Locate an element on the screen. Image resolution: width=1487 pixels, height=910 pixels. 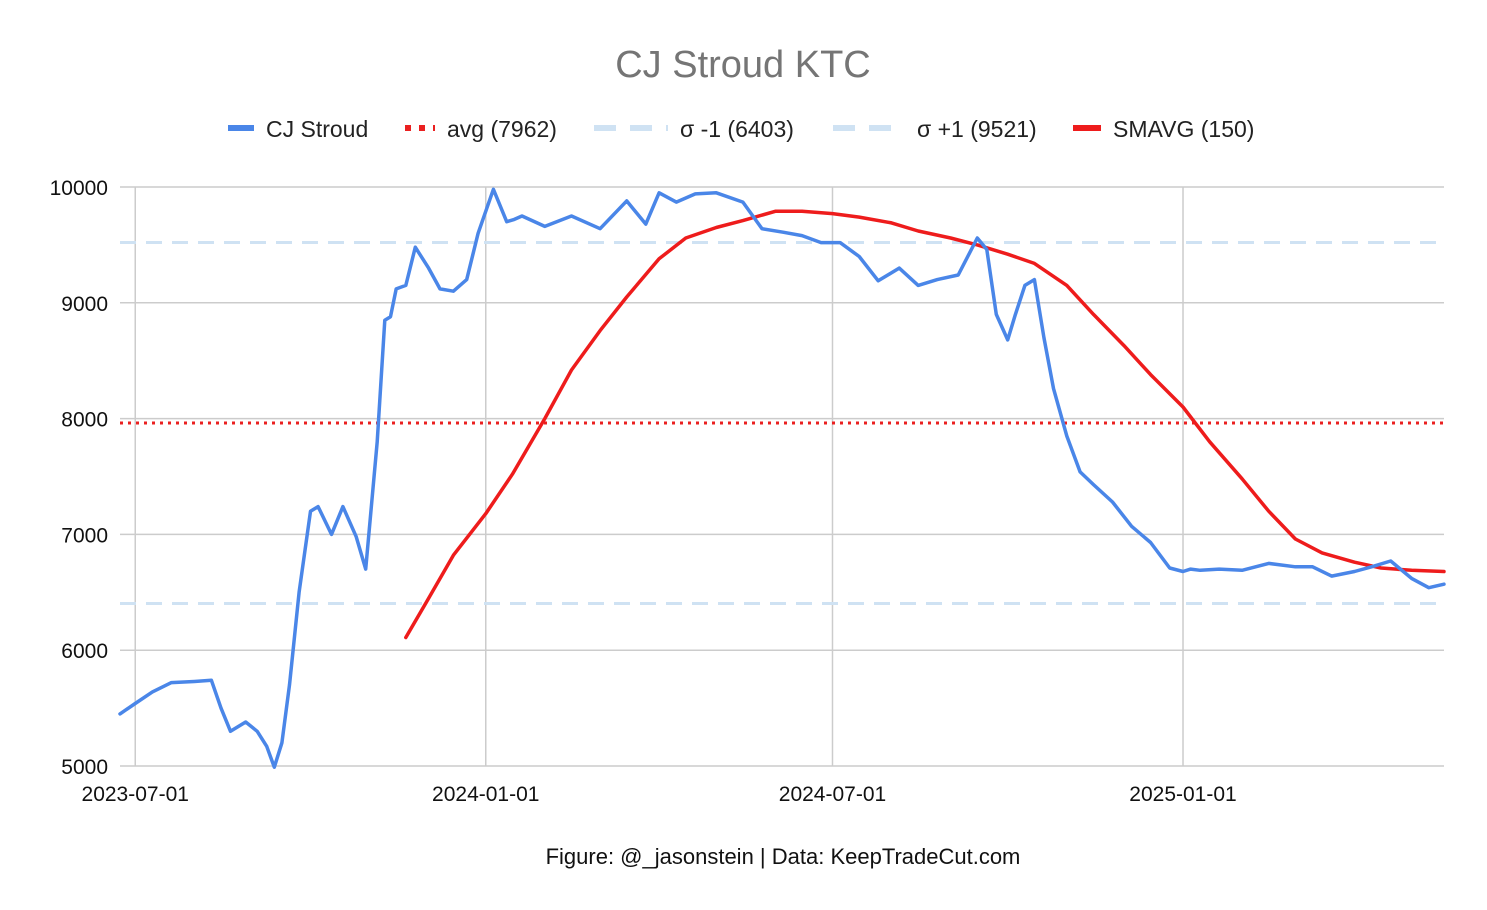
legend-label-3: σ +1 (9521) is located at coordinates (977, 129).